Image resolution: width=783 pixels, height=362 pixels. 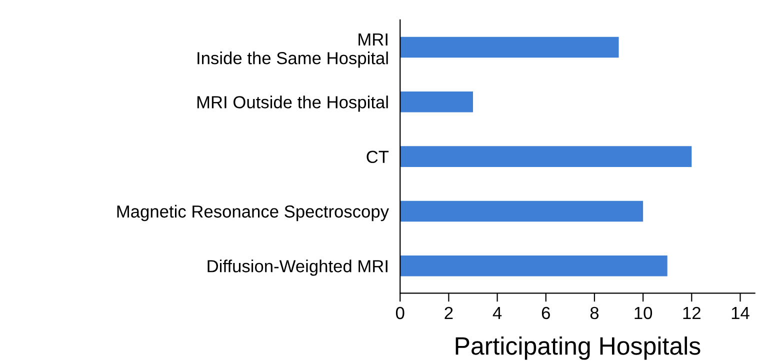 What do you see at coordinates (691, 312) in the screenshot?
I see `x-tick-label: 12` at bounding box center [691, 312].